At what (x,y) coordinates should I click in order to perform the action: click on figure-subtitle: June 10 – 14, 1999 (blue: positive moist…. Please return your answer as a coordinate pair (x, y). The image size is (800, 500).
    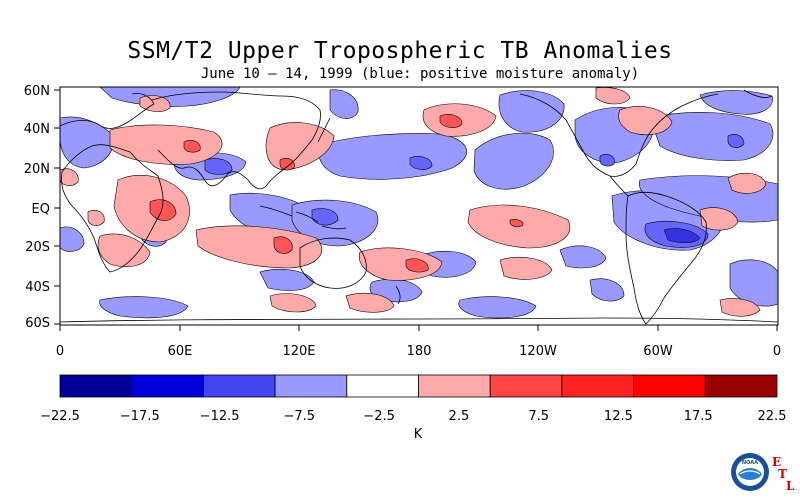
    Looking at the image, I should click on (420, 74).